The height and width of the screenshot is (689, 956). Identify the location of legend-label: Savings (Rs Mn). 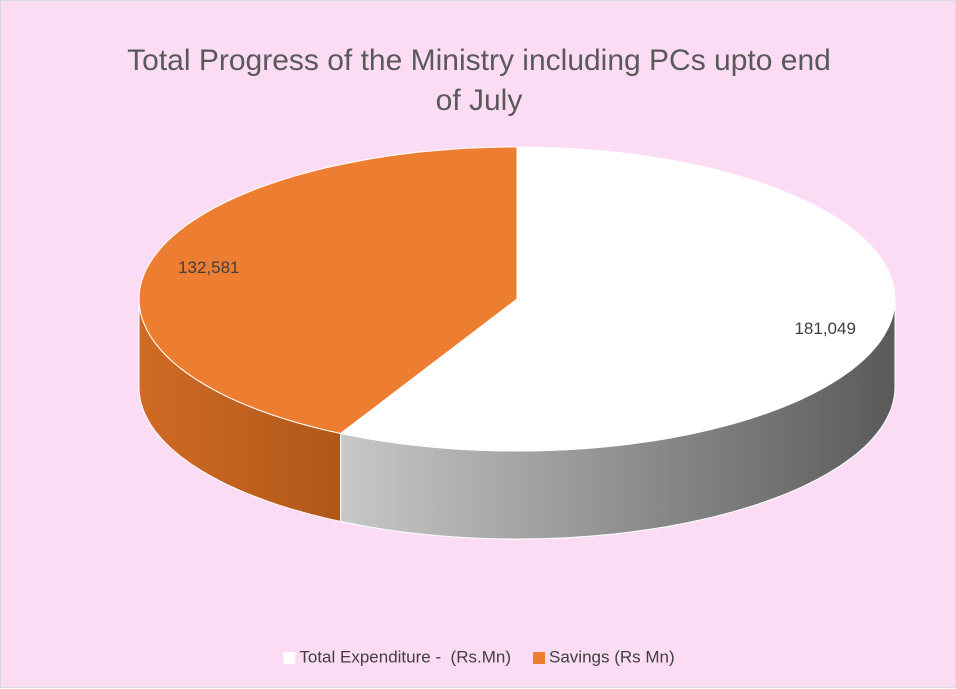
(612, 656).